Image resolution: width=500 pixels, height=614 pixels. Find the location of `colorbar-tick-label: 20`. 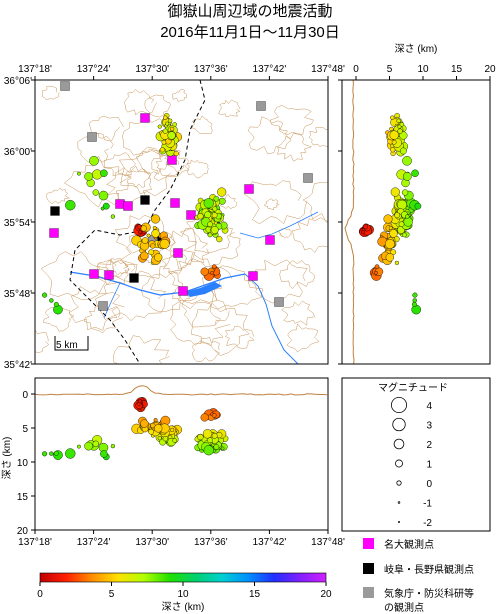

colorbar-tick-label: 20 is located at coordinates (326, 594).